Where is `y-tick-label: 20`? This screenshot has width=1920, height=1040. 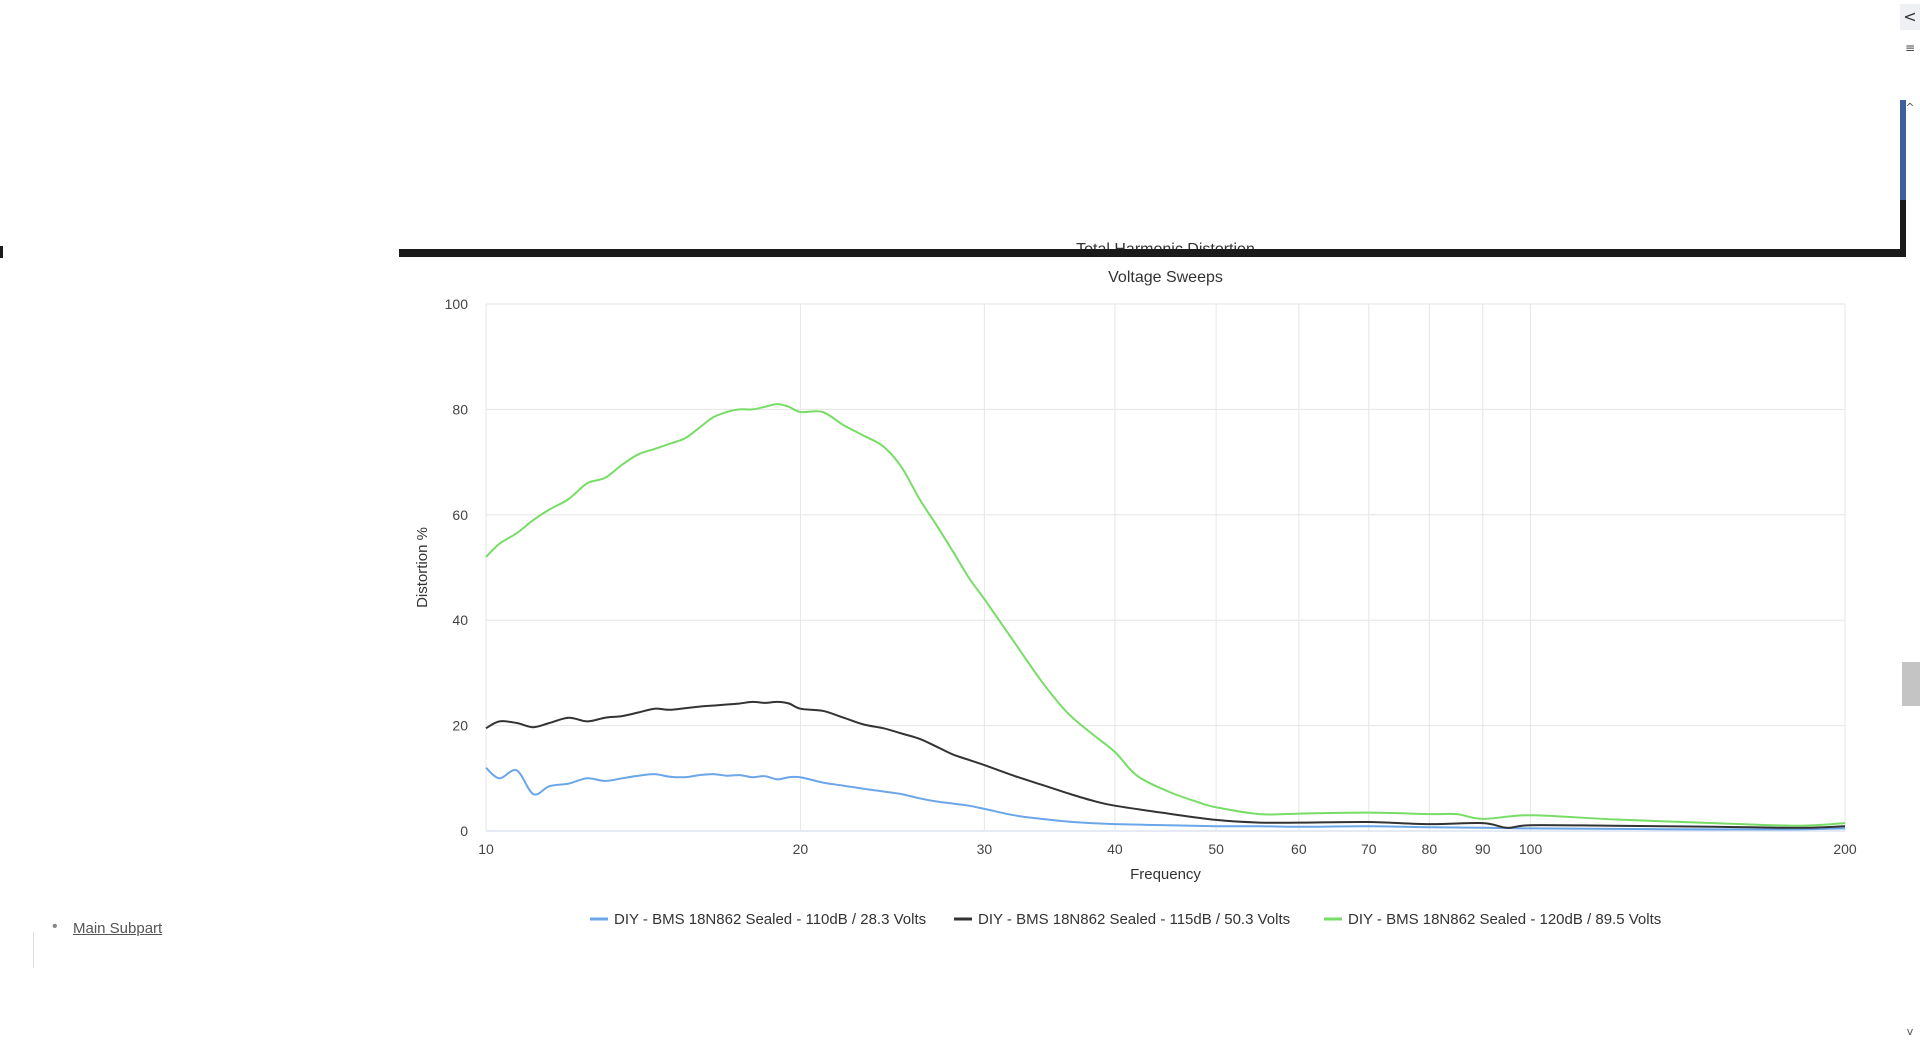 y-tick-label: 20 is located at coordinates (460, 726).